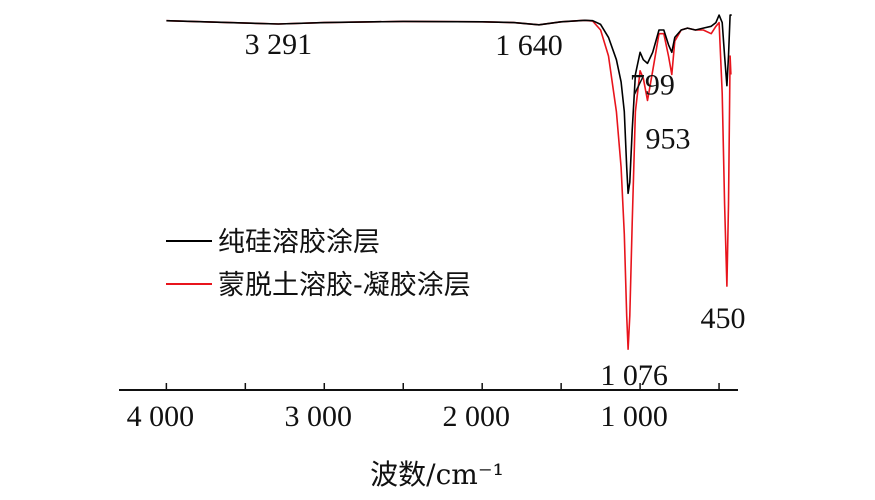 Image resolution: width=875 pixels, height=500 pixels. I want to click on legend-label-0: 纯硅溶胶涂层, so click(299, 242).